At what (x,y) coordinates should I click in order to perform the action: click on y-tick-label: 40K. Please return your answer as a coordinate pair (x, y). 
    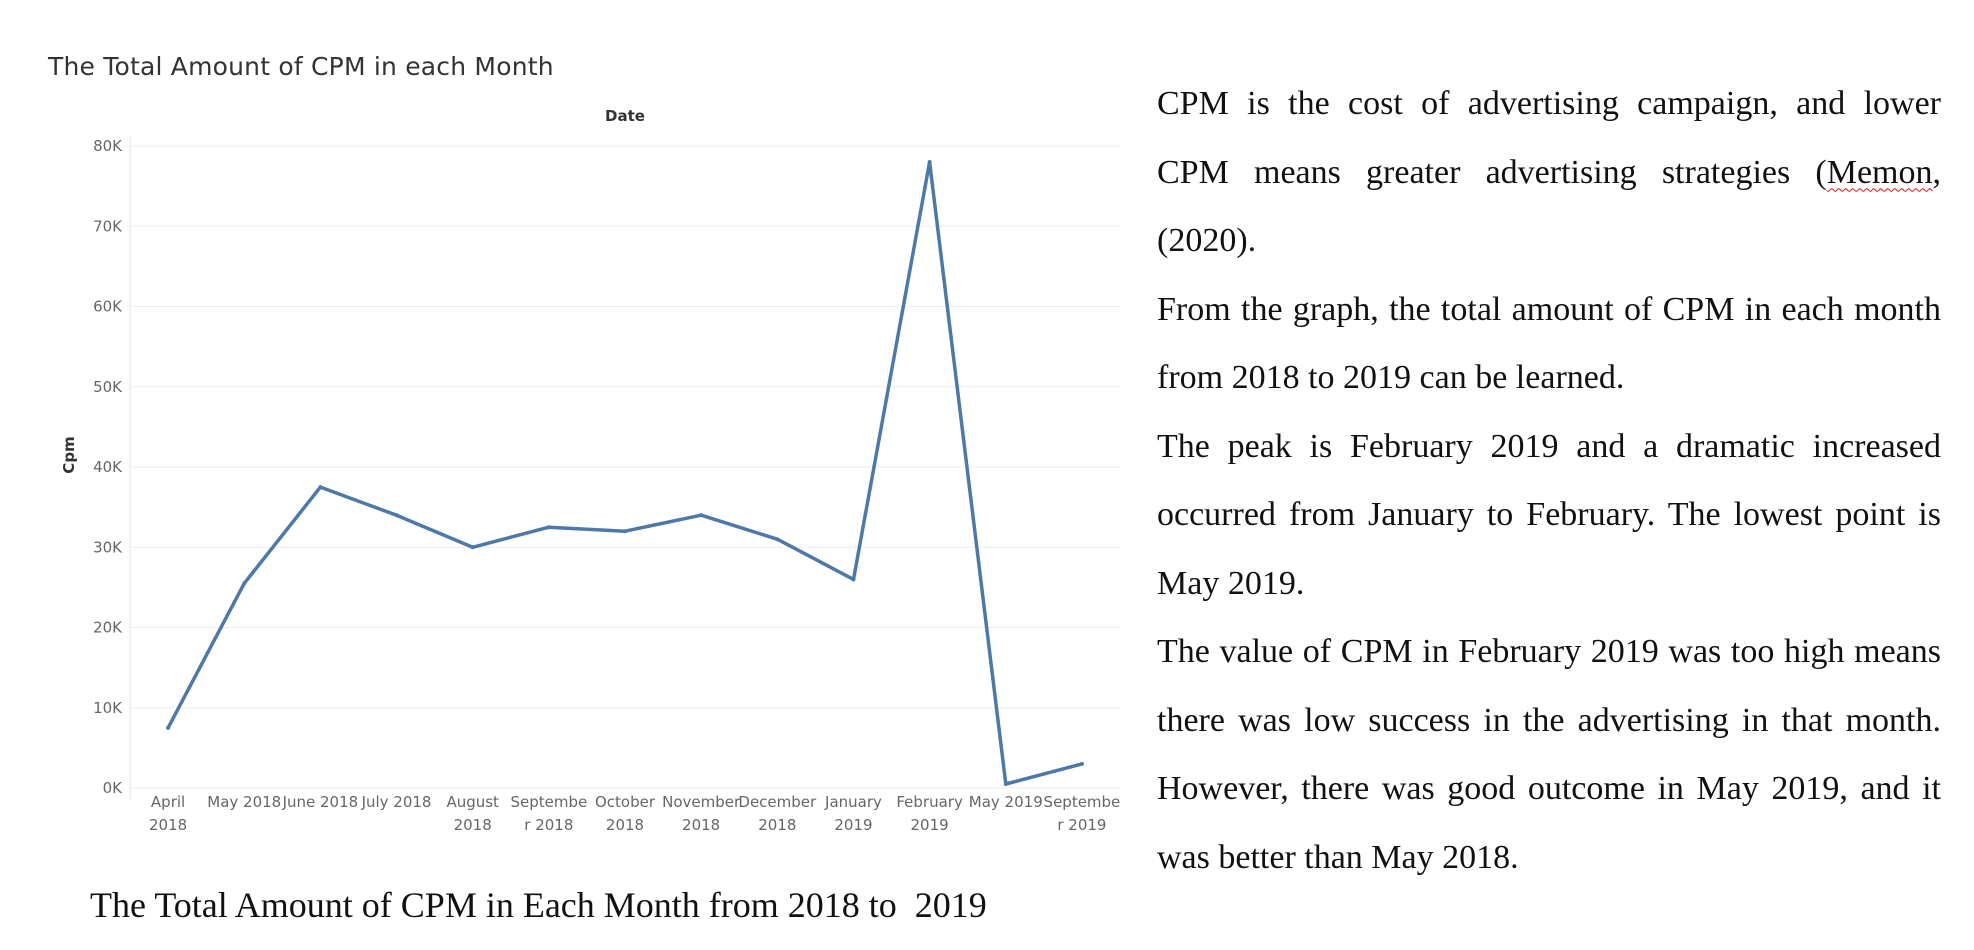
    Looking at the image, I should click on (108, 467).